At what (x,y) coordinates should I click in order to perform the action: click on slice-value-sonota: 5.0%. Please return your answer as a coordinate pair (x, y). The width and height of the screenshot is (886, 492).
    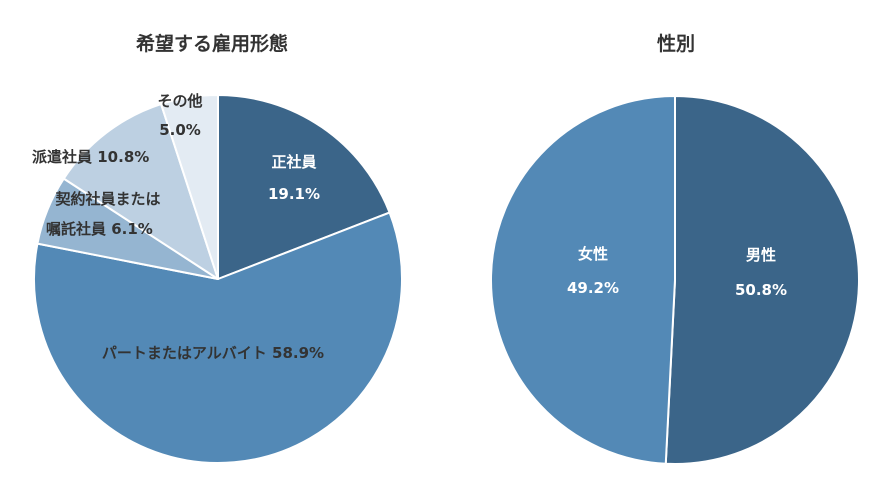
    Looking at the image, I should click on (180, 130).